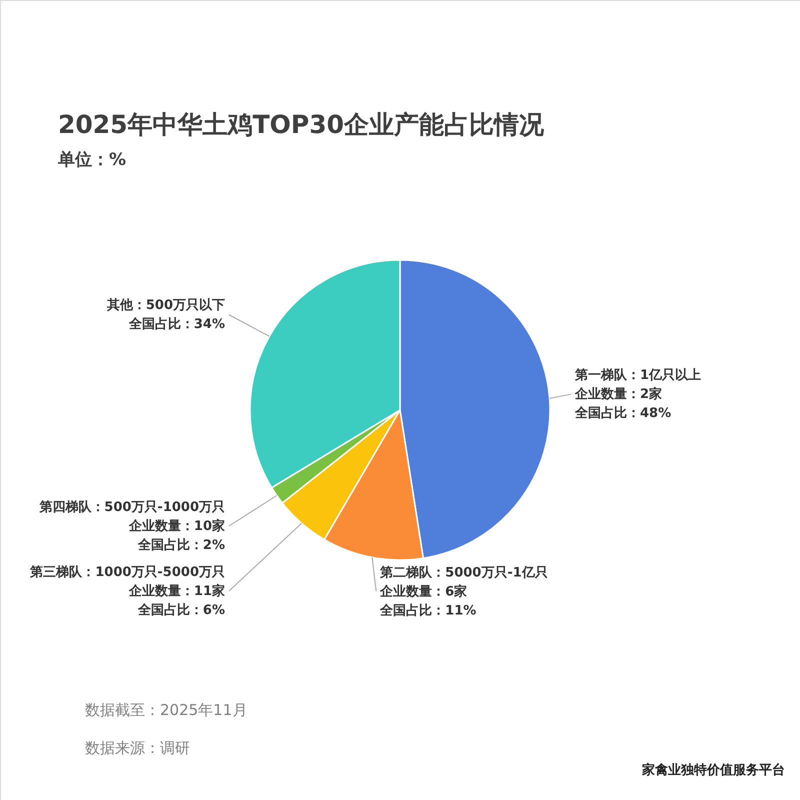 This screenshot has height=800, width=800. What do you see at coordinates (427, 610) in the screenshot?
I see `data-label: 全国占比：11%` at bounding box center [427, 610].